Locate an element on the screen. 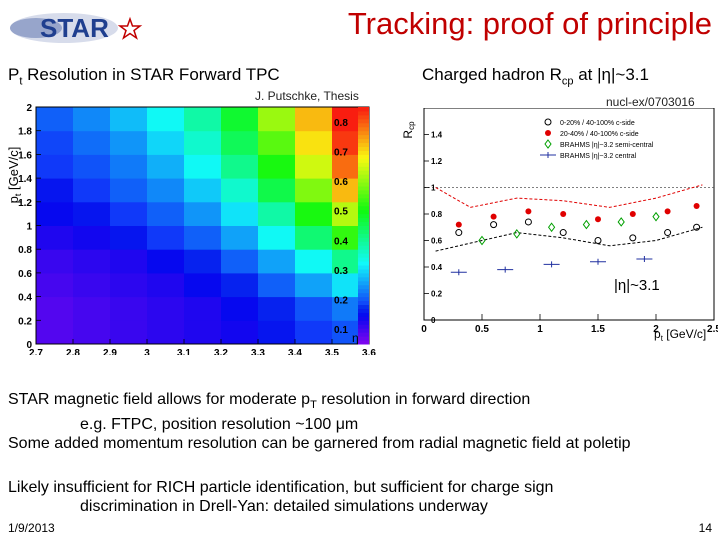  colorbar-tick-label: 0.7 is located at coordinates (341, 152).